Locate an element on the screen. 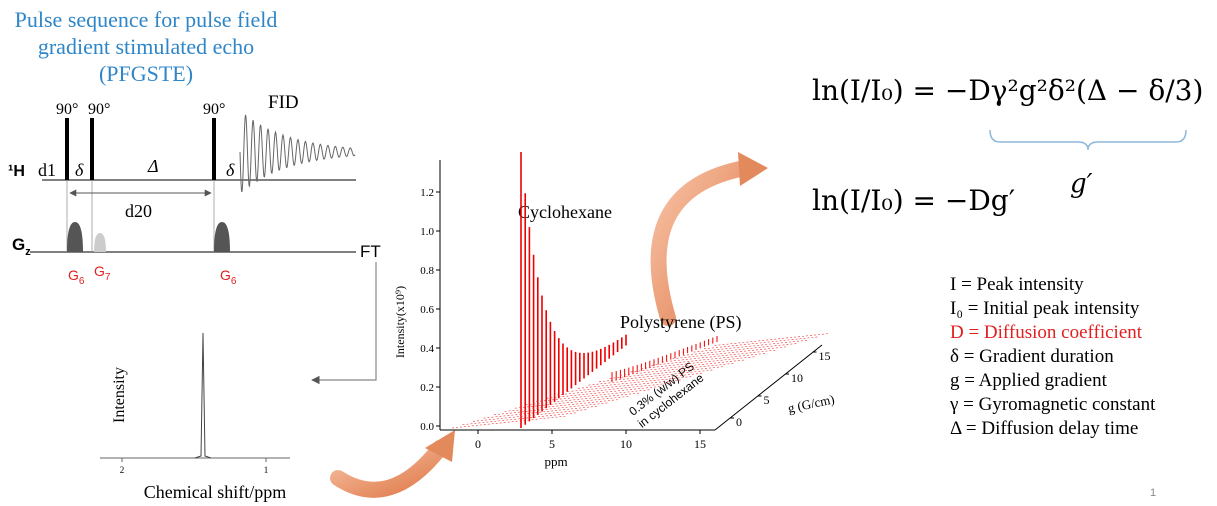 The image size is (1217, 506). y-tick-label: 0.4 is located at coordinates (427, 349).